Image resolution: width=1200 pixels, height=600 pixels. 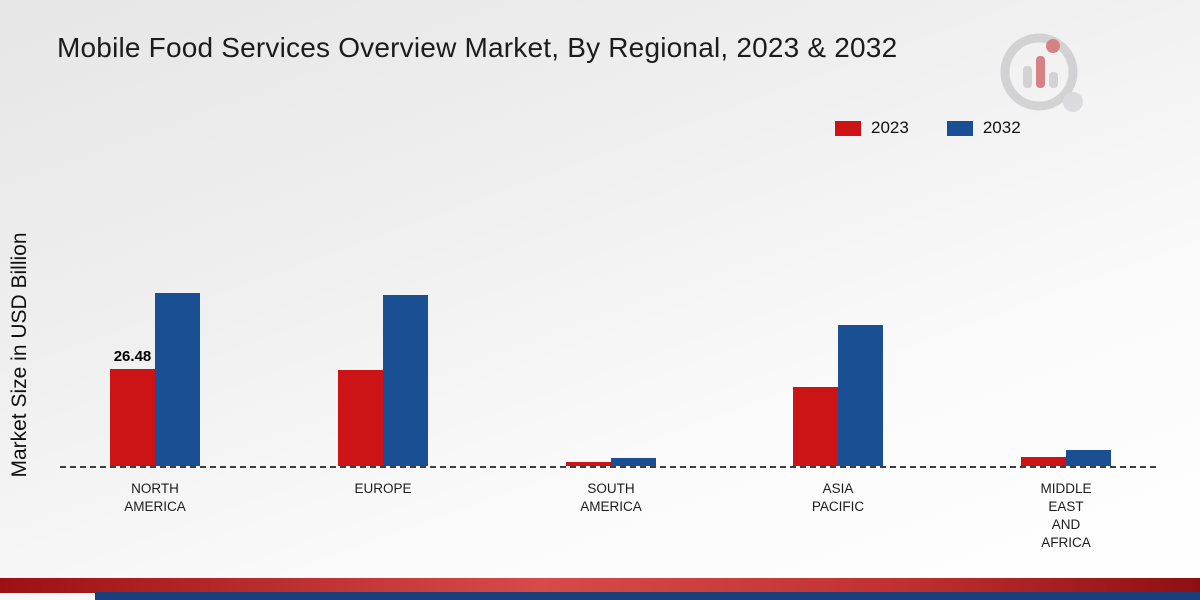 I want to click on bar-2032-asia-pacific, so click(x=860, y=395).